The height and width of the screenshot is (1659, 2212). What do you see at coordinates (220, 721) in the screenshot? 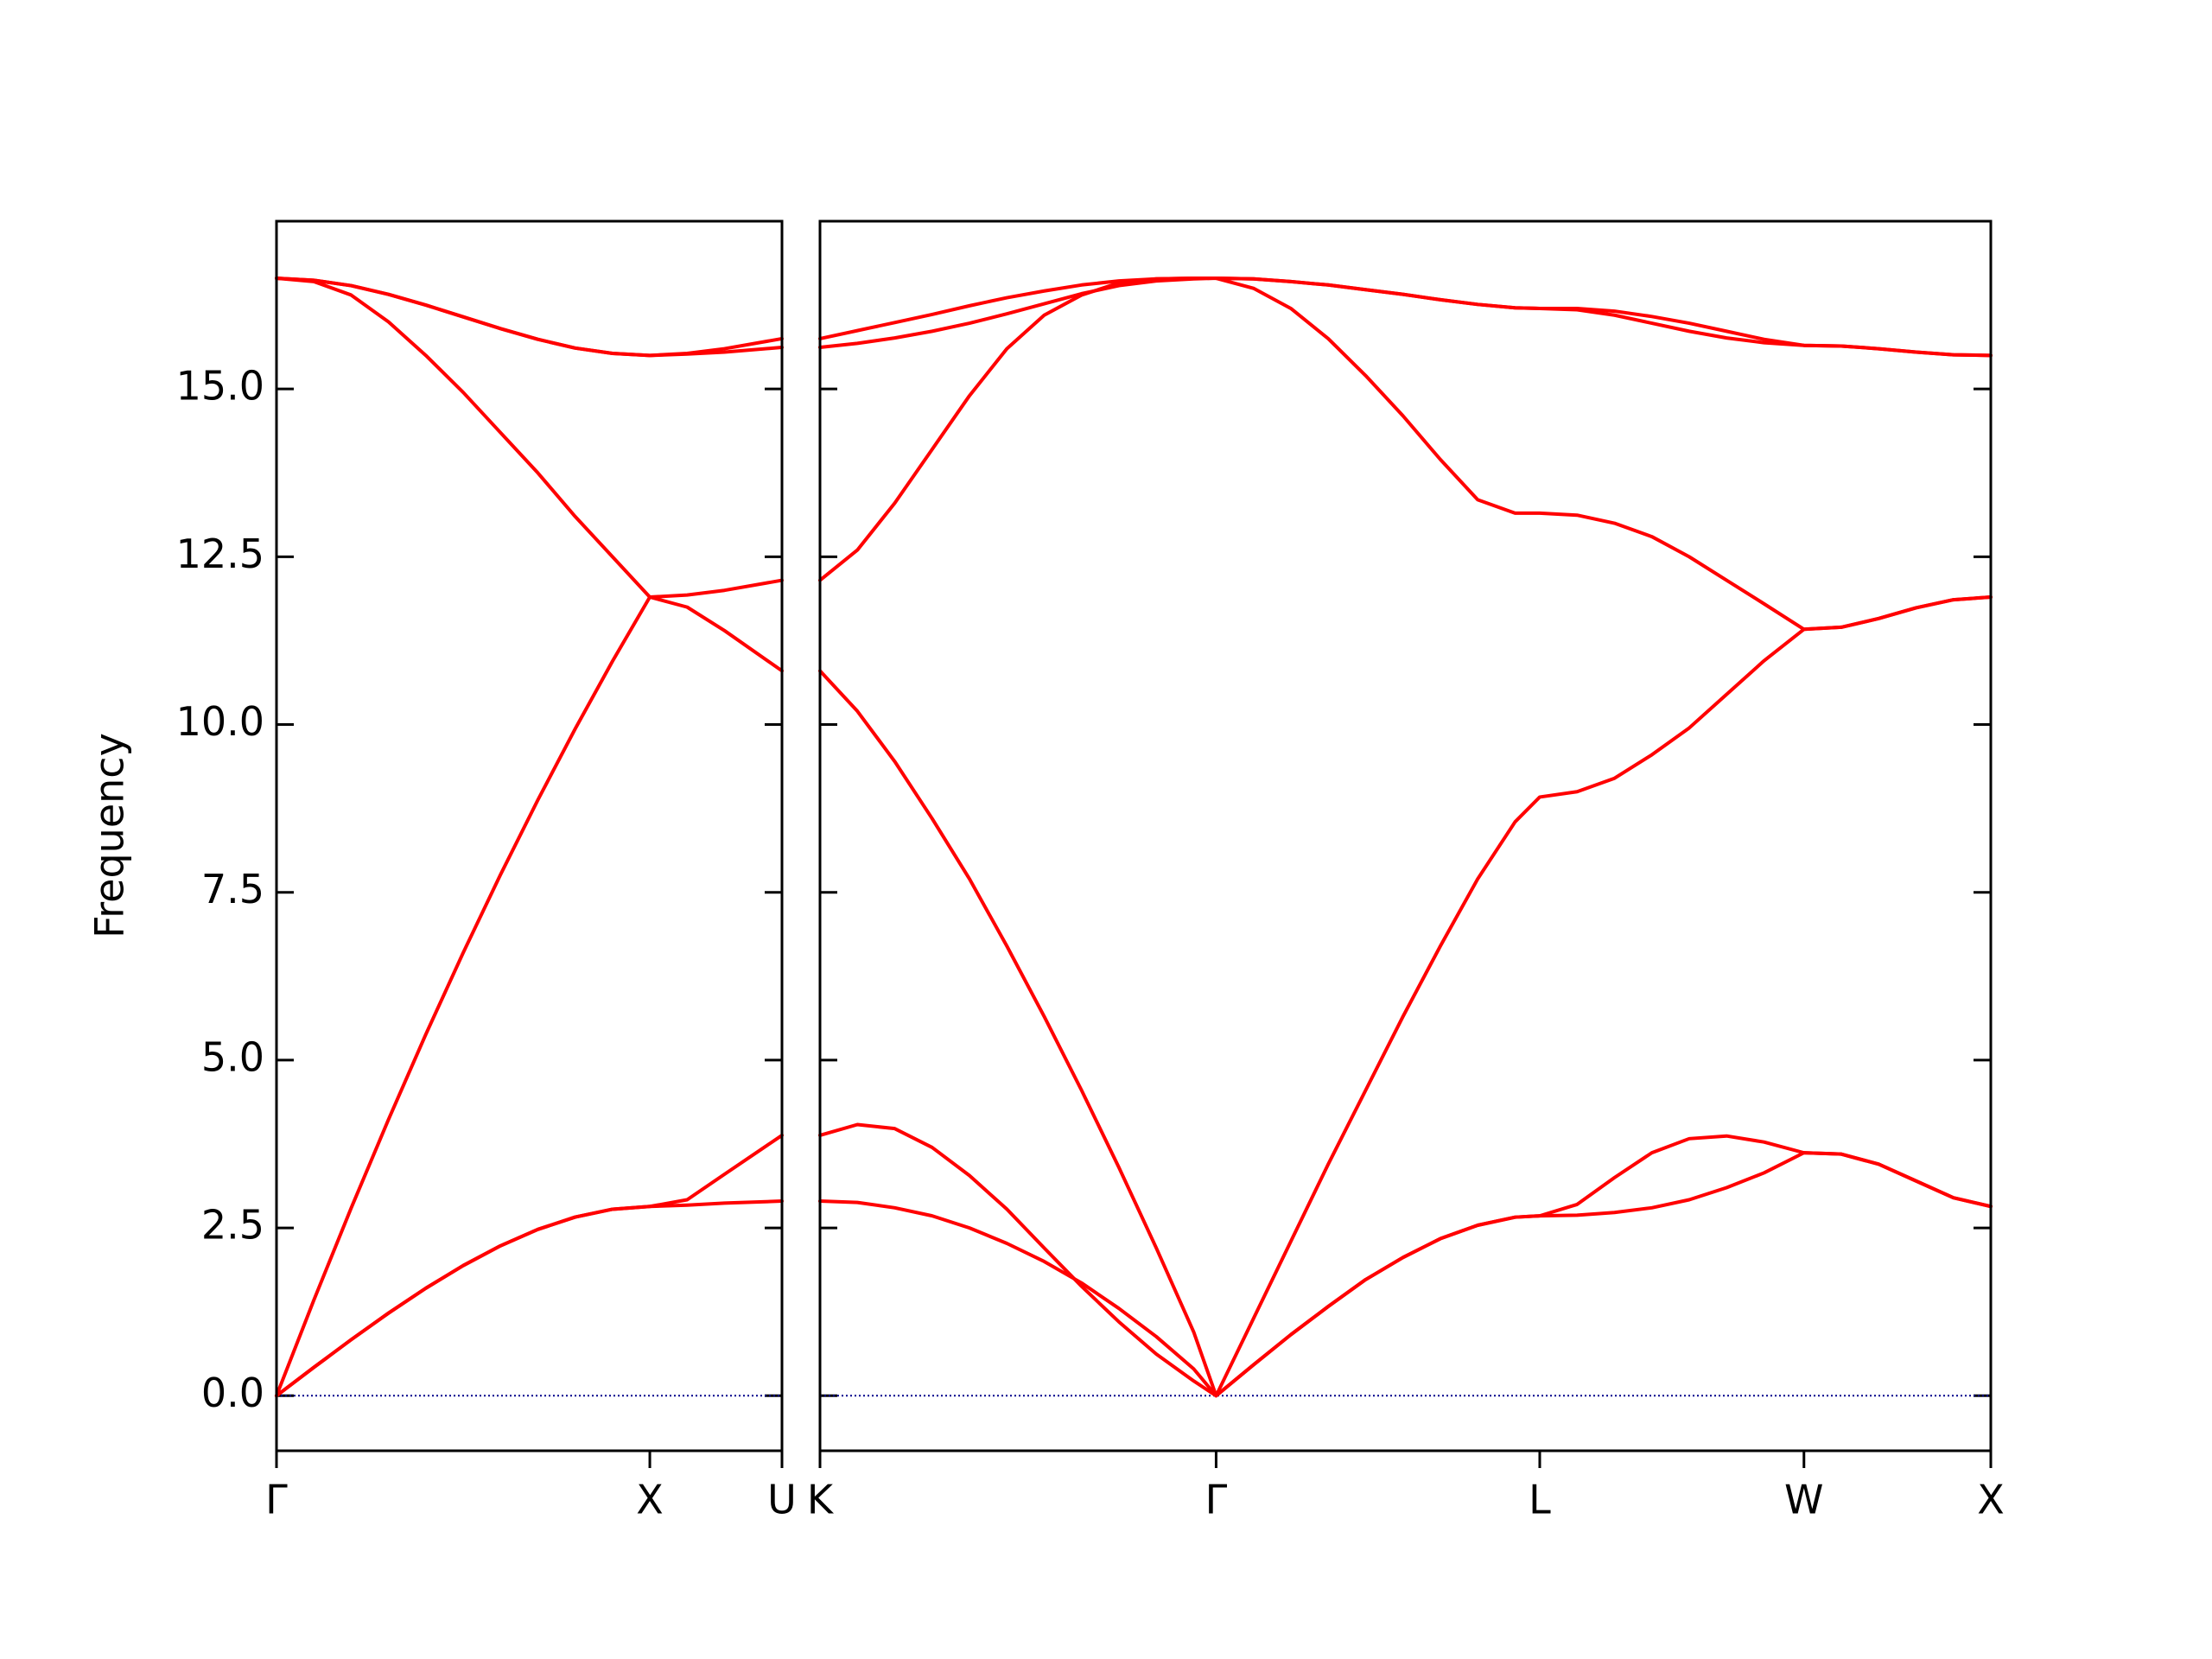
I see `y-tick-label: 10.0` at bounding box center [220, 721].